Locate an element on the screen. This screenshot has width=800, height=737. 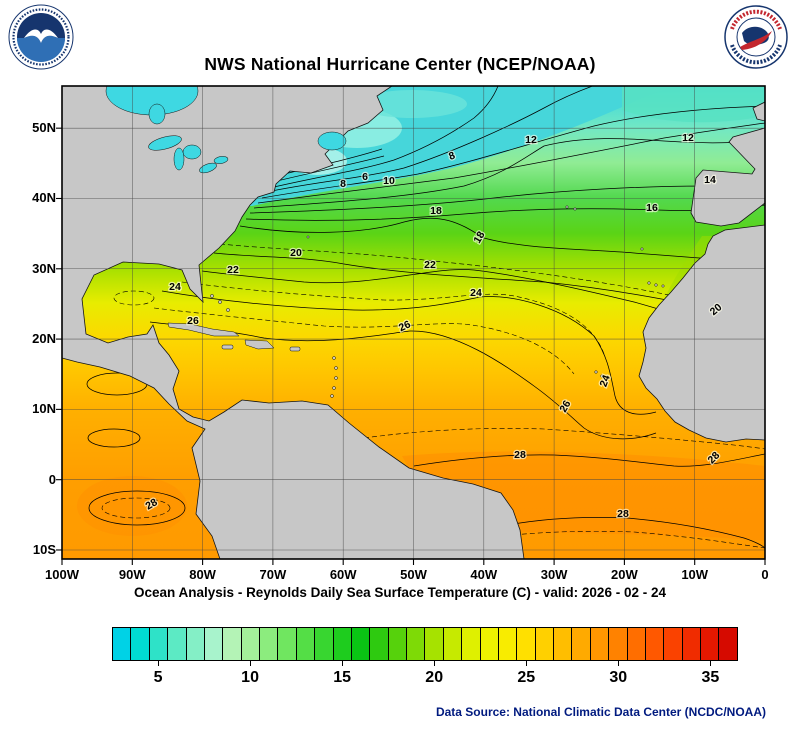
lake-erie is located at coordinates (208, 168).